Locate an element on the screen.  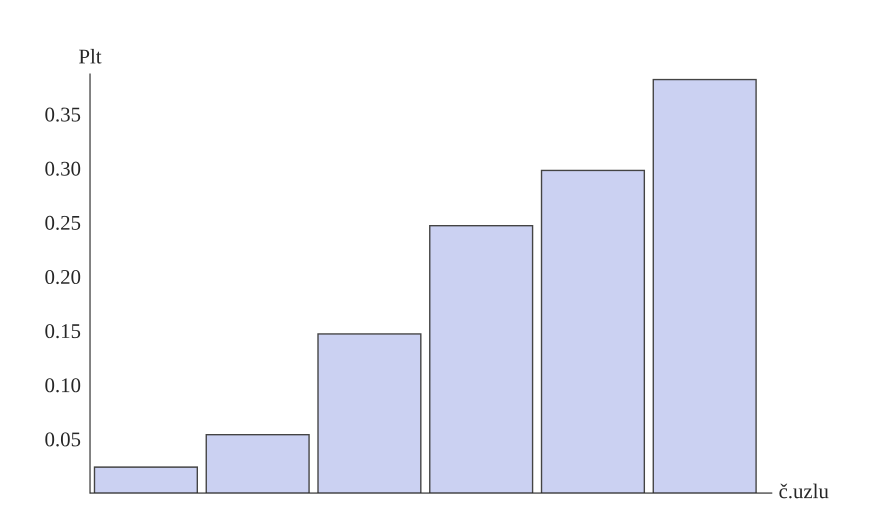
y-tick-label: 0.15 is located at coordinates (62, 331).